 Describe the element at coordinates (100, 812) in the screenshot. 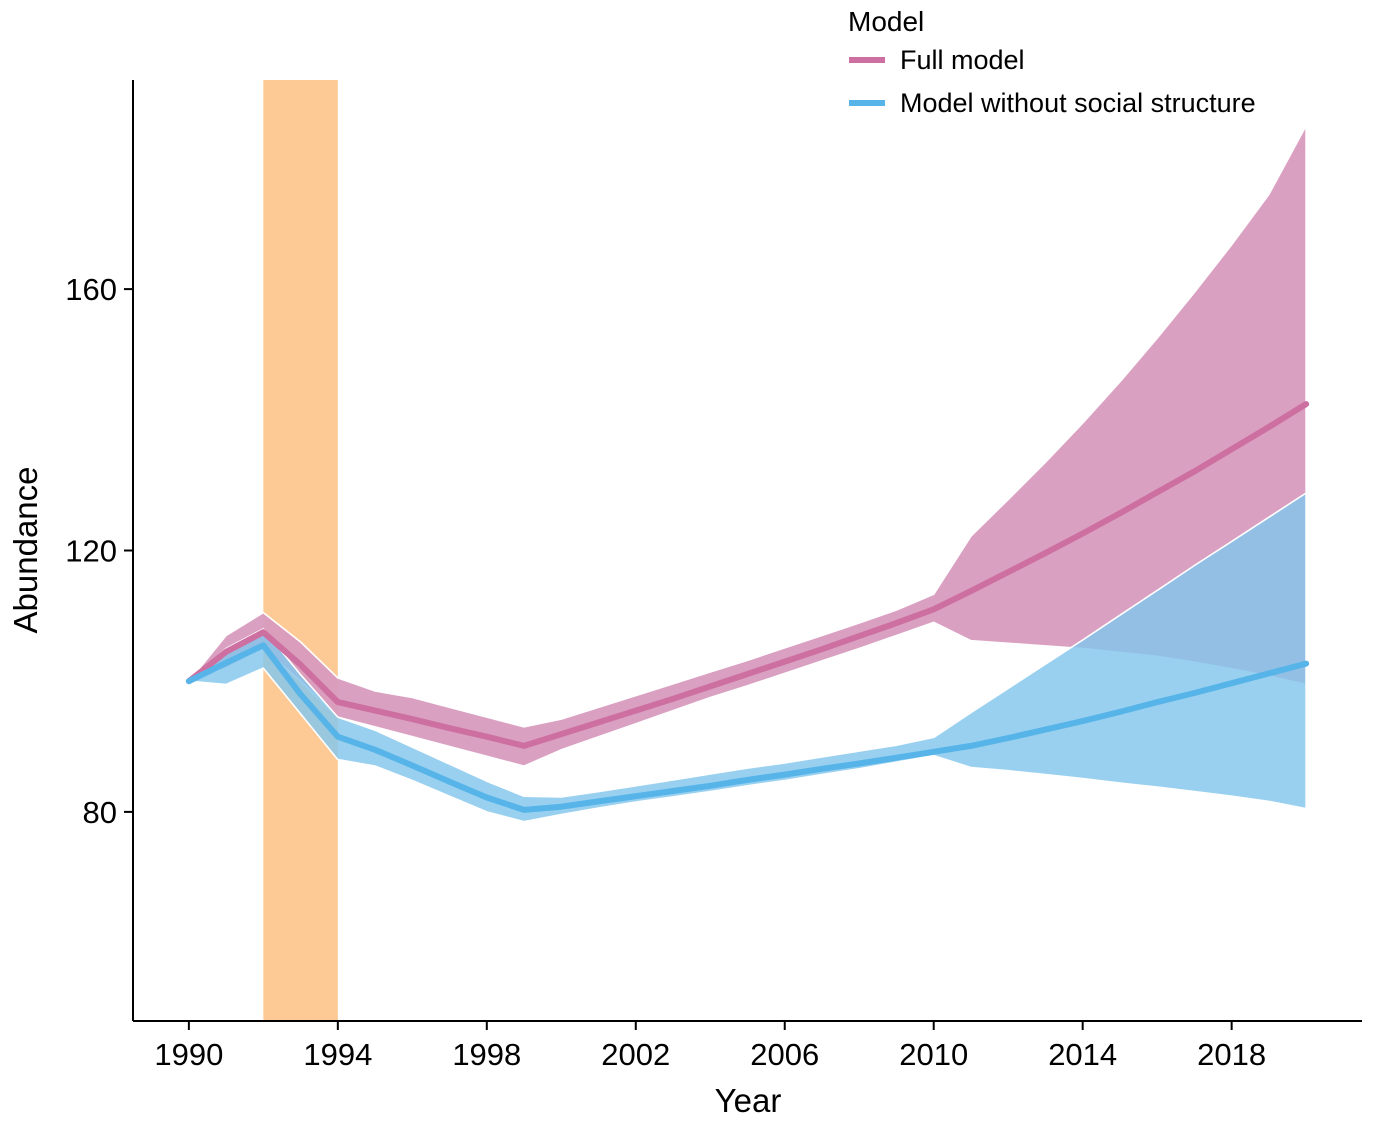

I see `y-tick-label: 80` at that location.